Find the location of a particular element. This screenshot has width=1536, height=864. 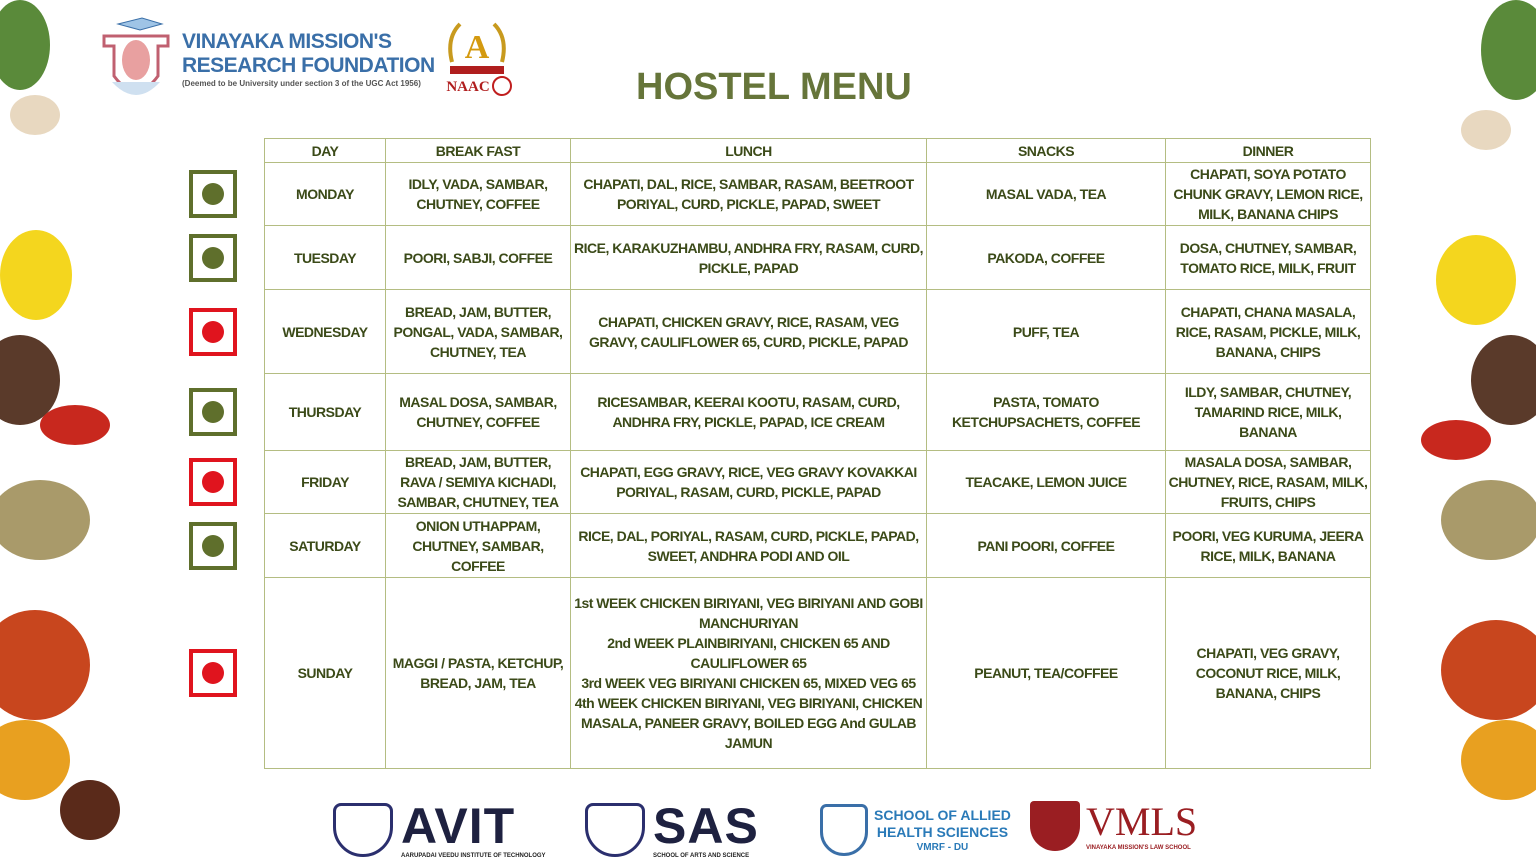

vmls-subtitle: VINAYAKA MISSION'S LAW SCHOOL is located at coordinates (1138, 848).